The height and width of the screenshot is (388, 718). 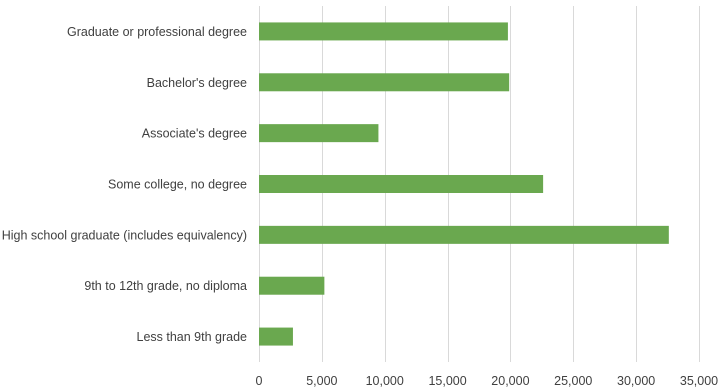 What do you see at coordinates (192, 337) in the screenshot?
I see `category-label: Less than 9th grade` at bounding box center [192, 337].